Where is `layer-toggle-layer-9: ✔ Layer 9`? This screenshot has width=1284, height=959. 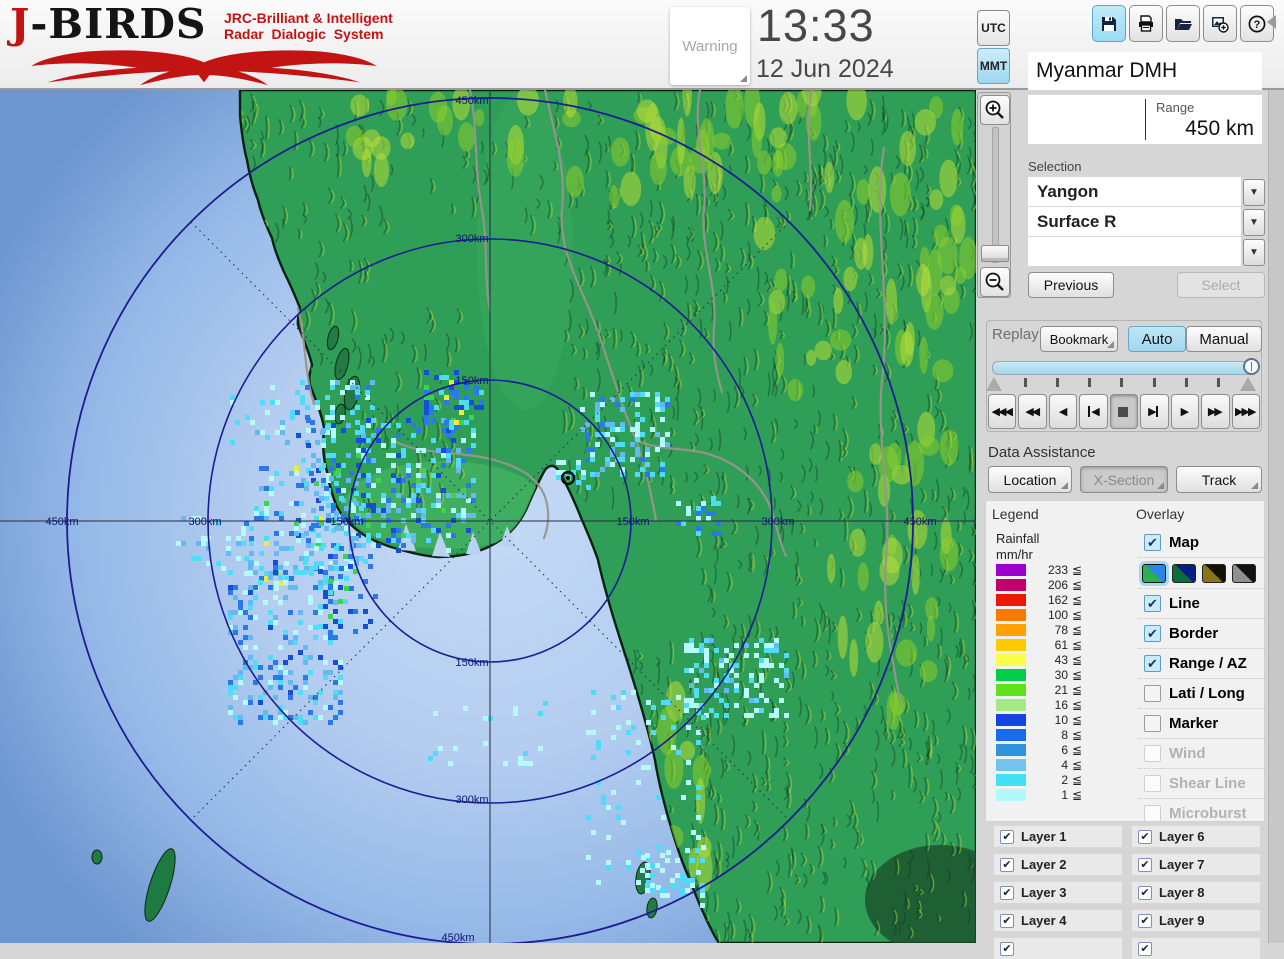
layer-toggle-layer-9: ✔ Layer 9 is located at coordinates (1196, 920).